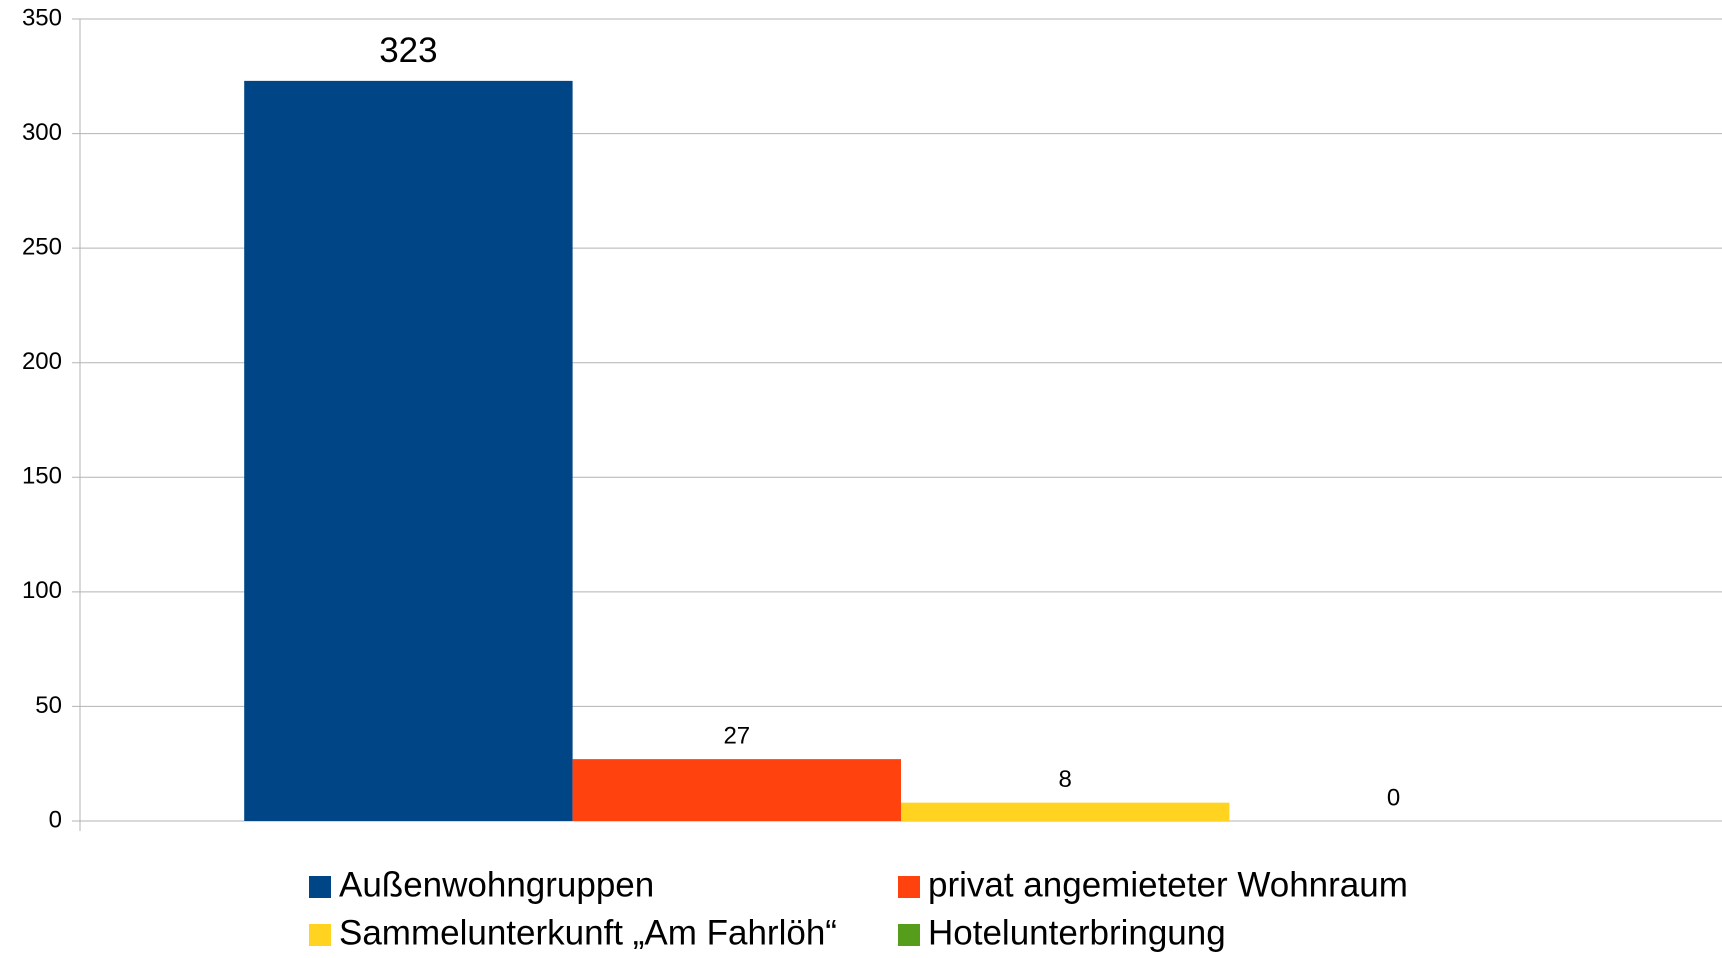 The width and height of the screenshot is (1722, 958). What do you see at coordinates (42, 132) in the screenshot?
I see `y-tick-label: 300` at bounding box center [42, 132].